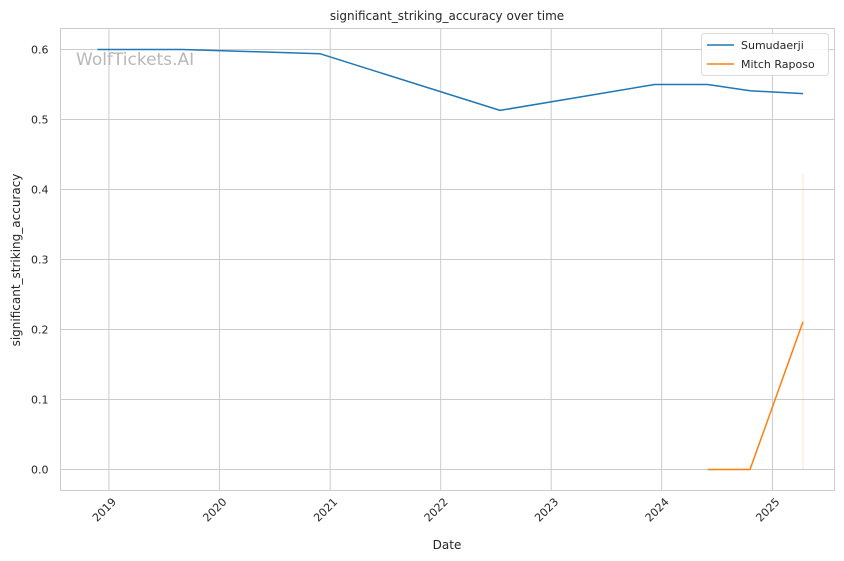 This screenshot has width=844, height=561. I want to click on y-tick-label: 0.1, so click(40, 400).